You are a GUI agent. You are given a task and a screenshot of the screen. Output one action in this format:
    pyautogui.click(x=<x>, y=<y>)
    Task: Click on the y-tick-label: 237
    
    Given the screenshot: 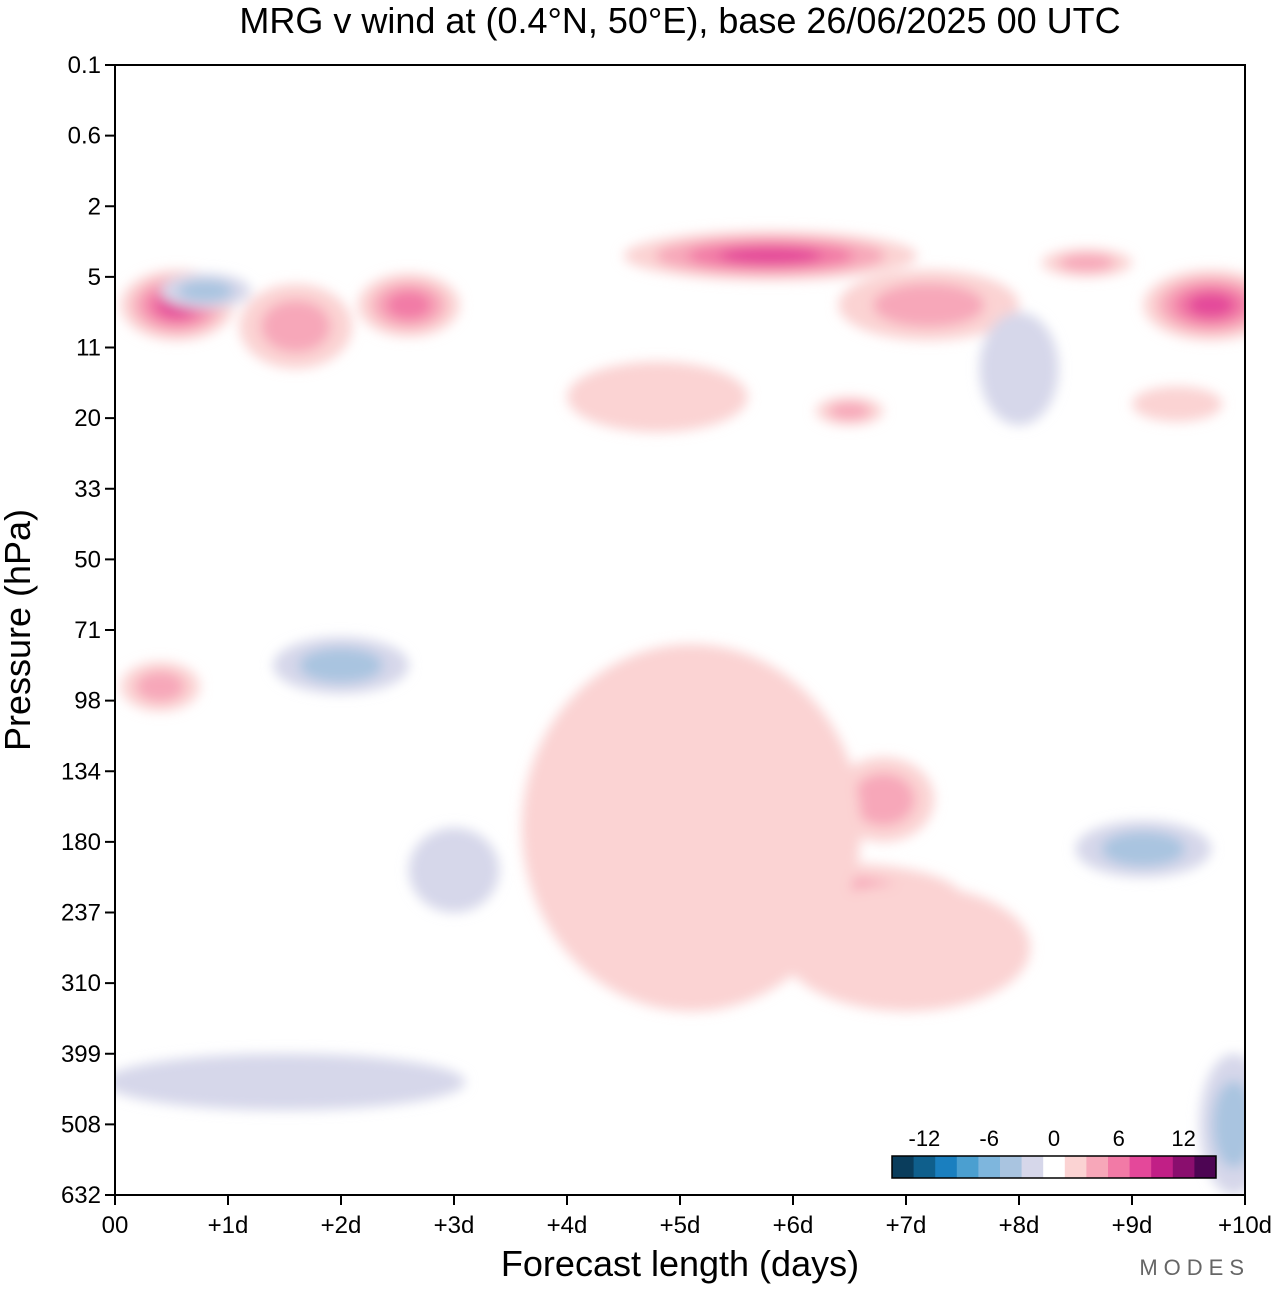 What is the action you would take?
    pyautogui.click(x=81, y=913)
    